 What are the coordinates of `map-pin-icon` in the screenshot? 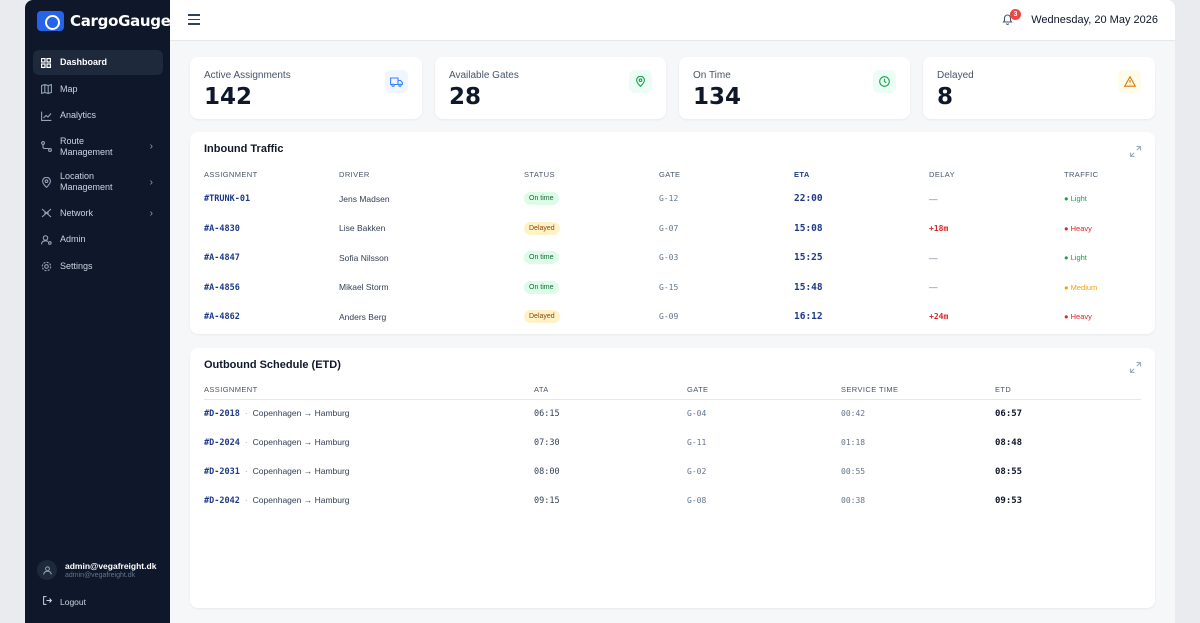 It's located at (640, 81).